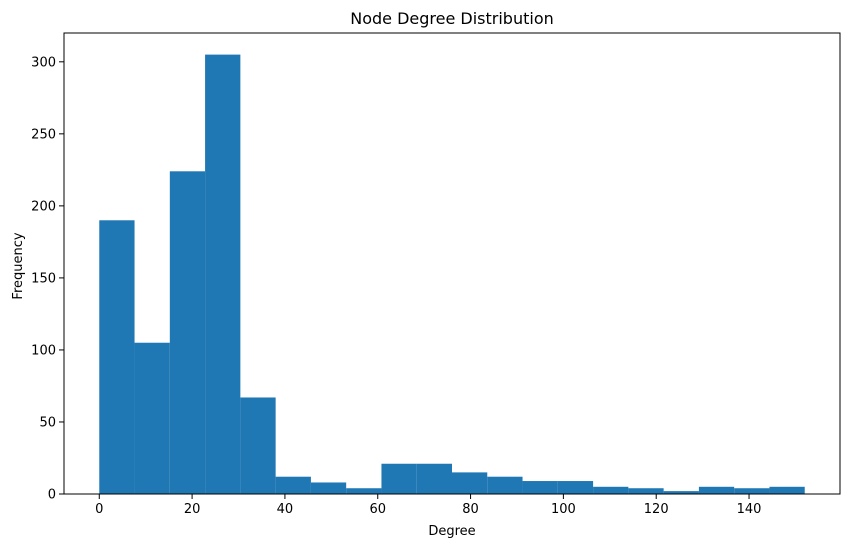  I want to click on y-tick-label: 300, so click(43, 62).